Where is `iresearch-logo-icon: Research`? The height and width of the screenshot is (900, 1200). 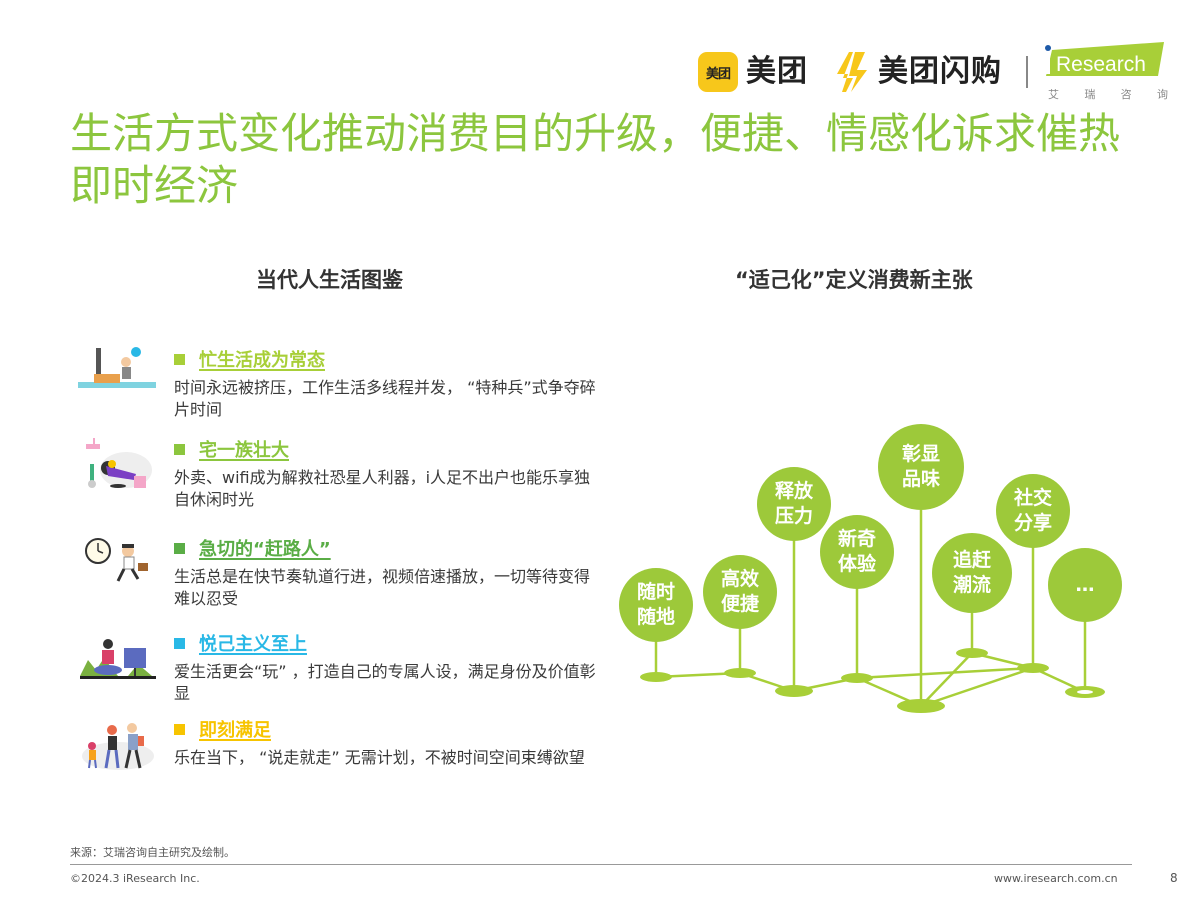
iresearch-logo-icon: Research is located at coordinates (1104, 59).